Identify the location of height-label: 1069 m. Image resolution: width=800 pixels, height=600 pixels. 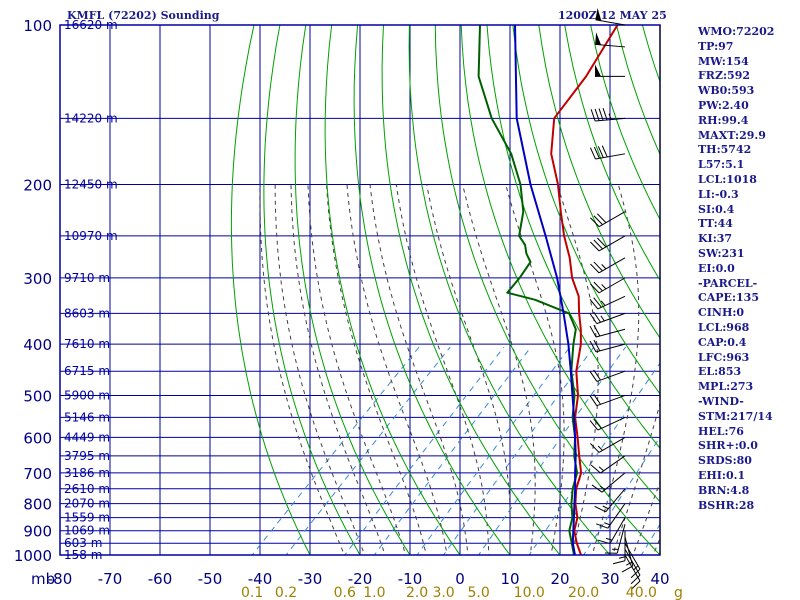
(87, 531).